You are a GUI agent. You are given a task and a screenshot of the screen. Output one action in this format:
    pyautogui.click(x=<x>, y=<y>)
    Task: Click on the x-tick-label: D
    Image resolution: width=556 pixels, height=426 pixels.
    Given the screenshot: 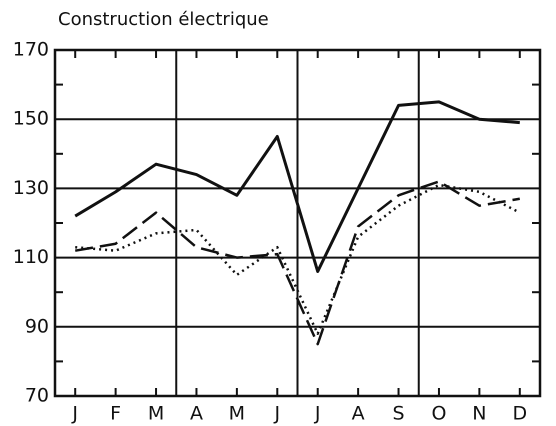 What is the action you would take?
    pyautogui.click(x=519, y=414)
    